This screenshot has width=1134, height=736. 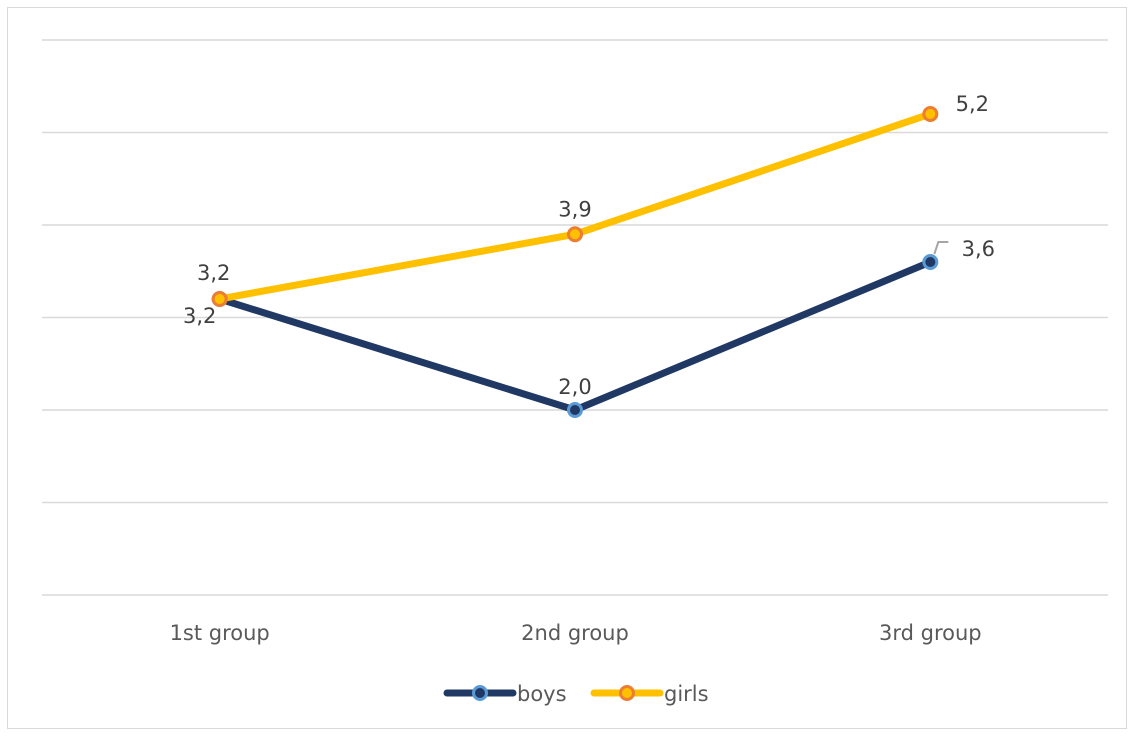 What do you see at coordinates (220, 633) in the screenshot?
I see `x-tick-label: 1st group` at bounding box center [220, 633].